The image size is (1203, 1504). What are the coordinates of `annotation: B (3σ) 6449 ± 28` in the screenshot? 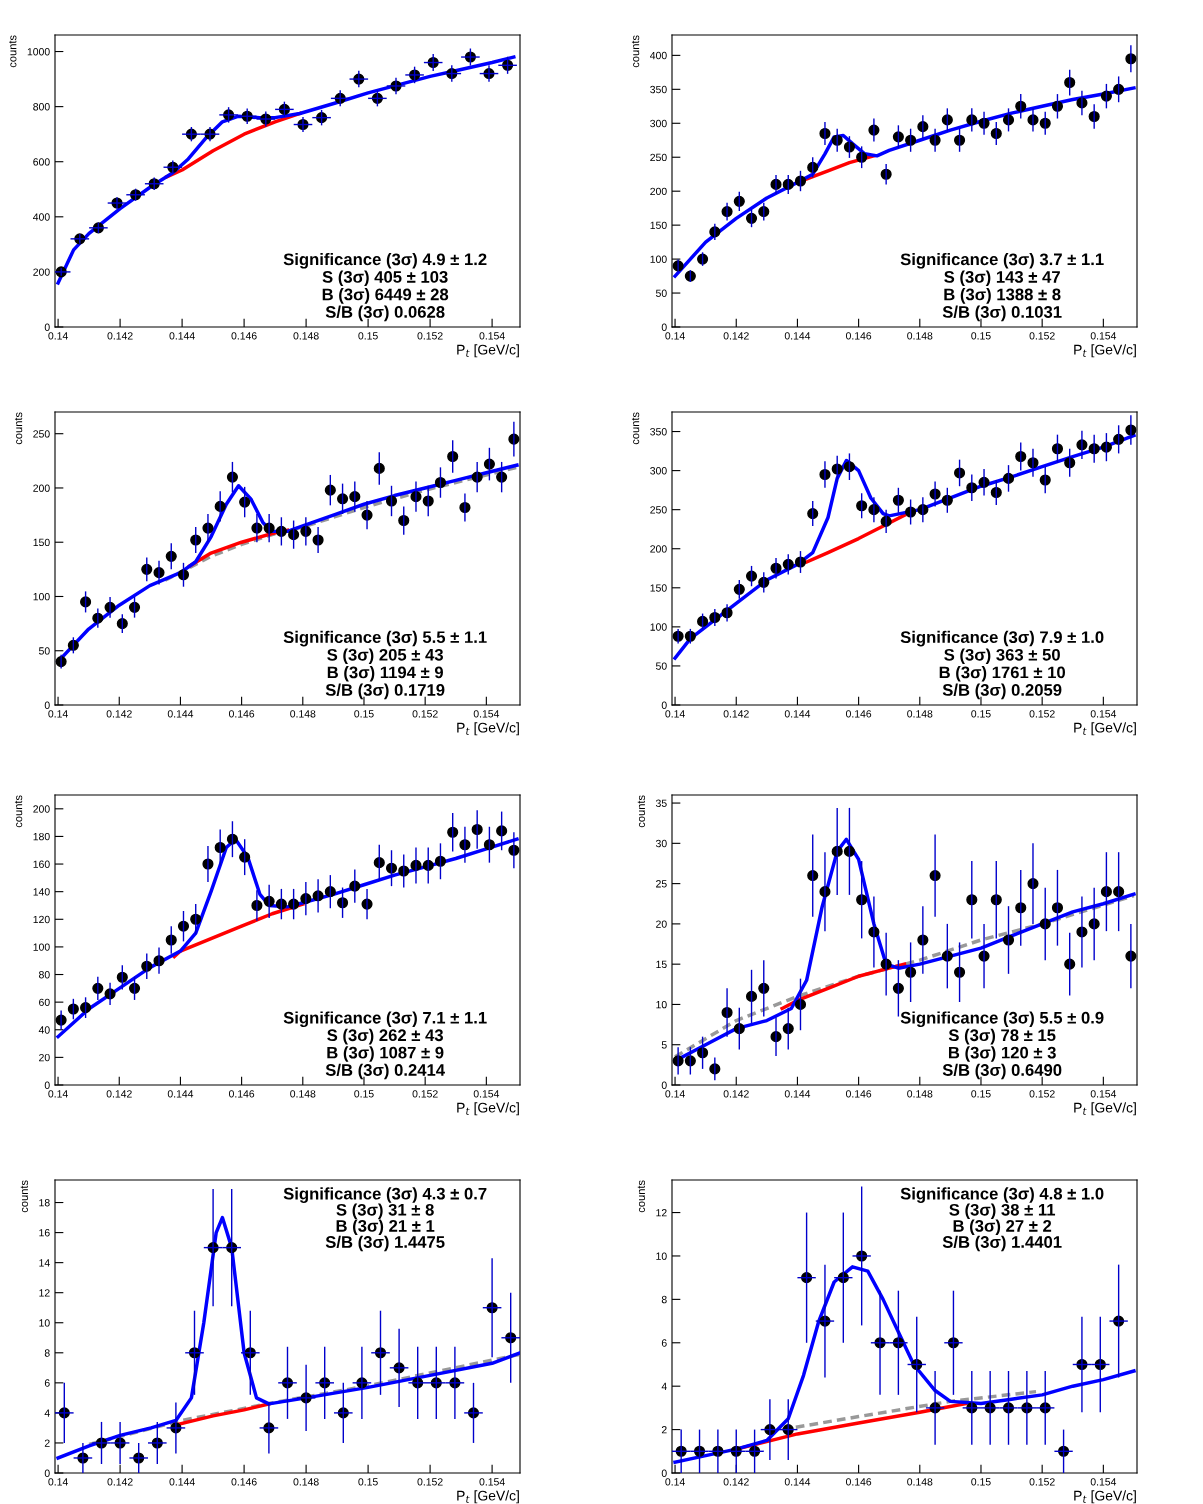 It's located at (385, 296).